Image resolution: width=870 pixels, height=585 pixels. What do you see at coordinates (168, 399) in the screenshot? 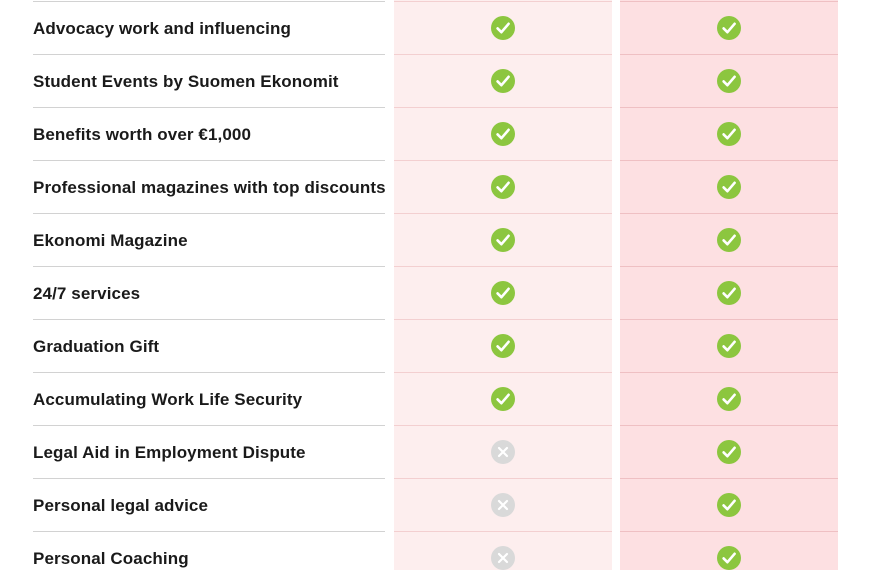
I see `benefit-label: Accumulating Work Life Security` at bounding box center [168, 399].